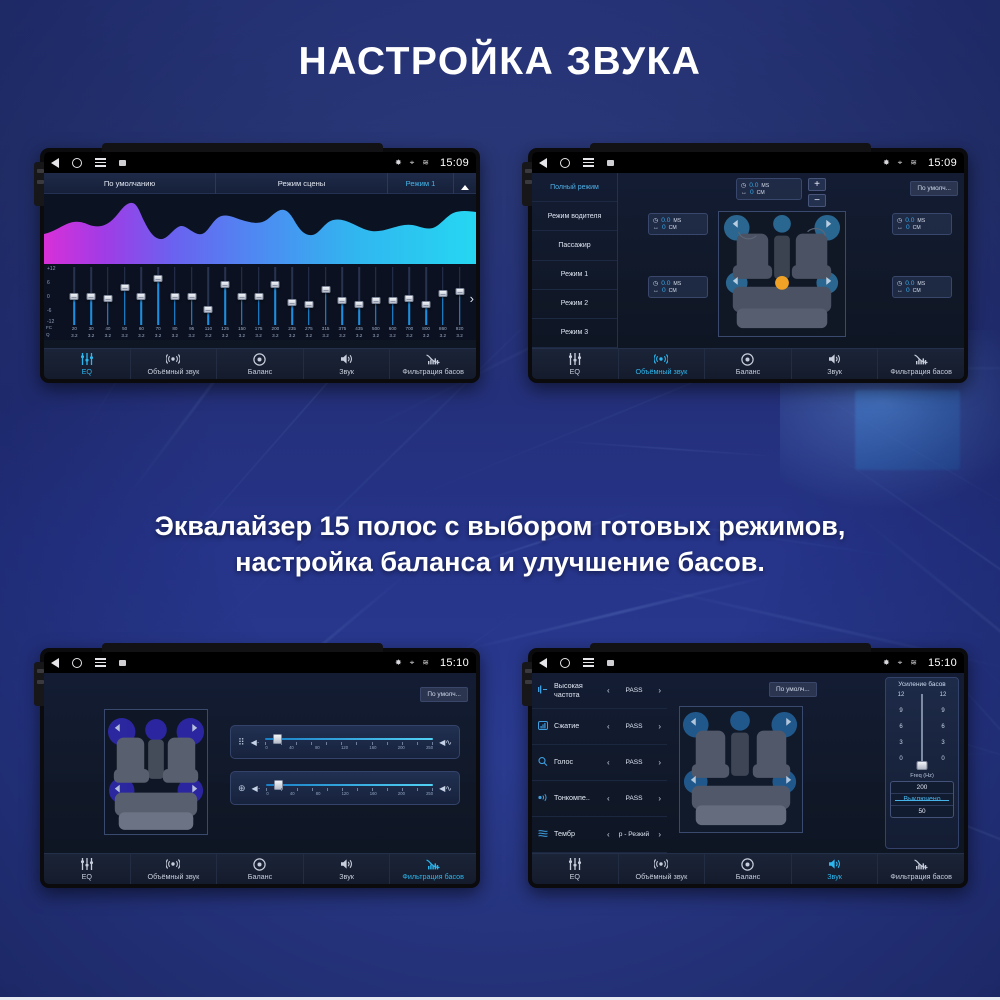  What do you see at coordinates (922, 731) in the screenshot?
I see `bass-gain-slider: 12 9 6 3 0 12 9 6` at bounding box center [922, 731].